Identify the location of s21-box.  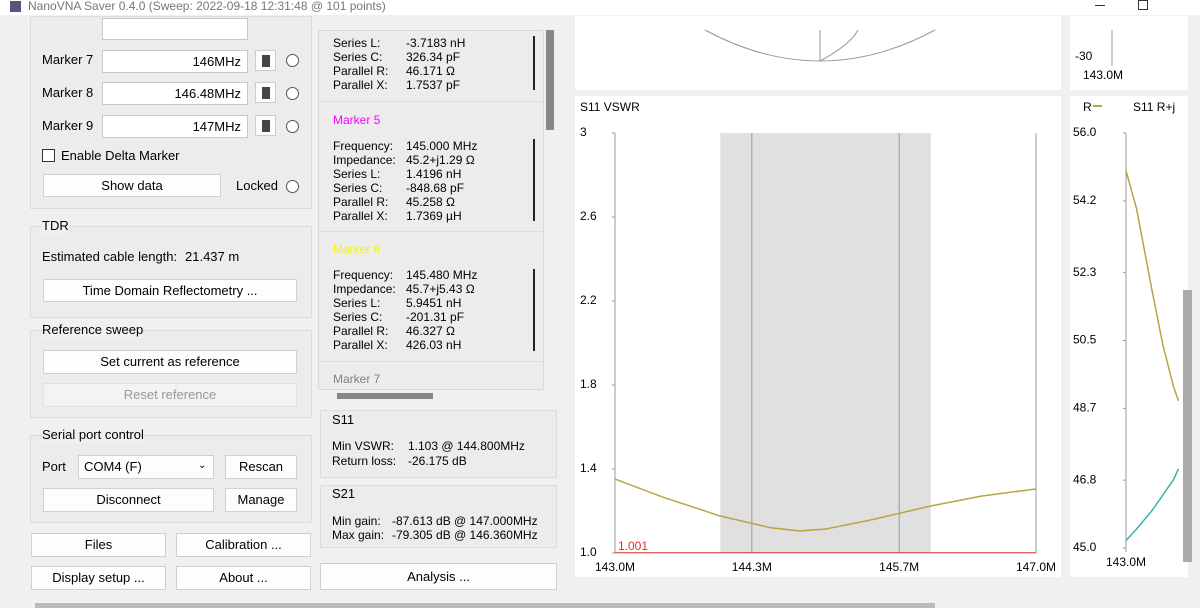
(438, 516).